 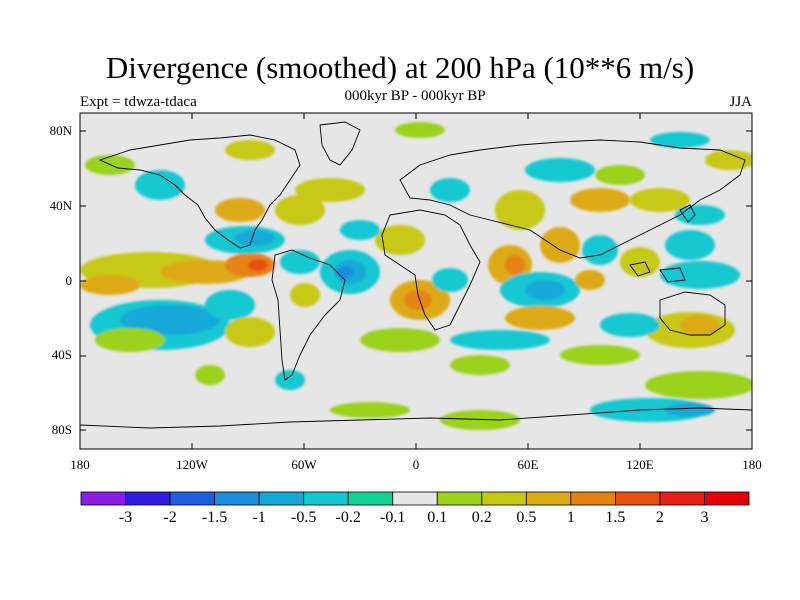 I want to click on colorbar-label: -1, so click(x=259, y=517).